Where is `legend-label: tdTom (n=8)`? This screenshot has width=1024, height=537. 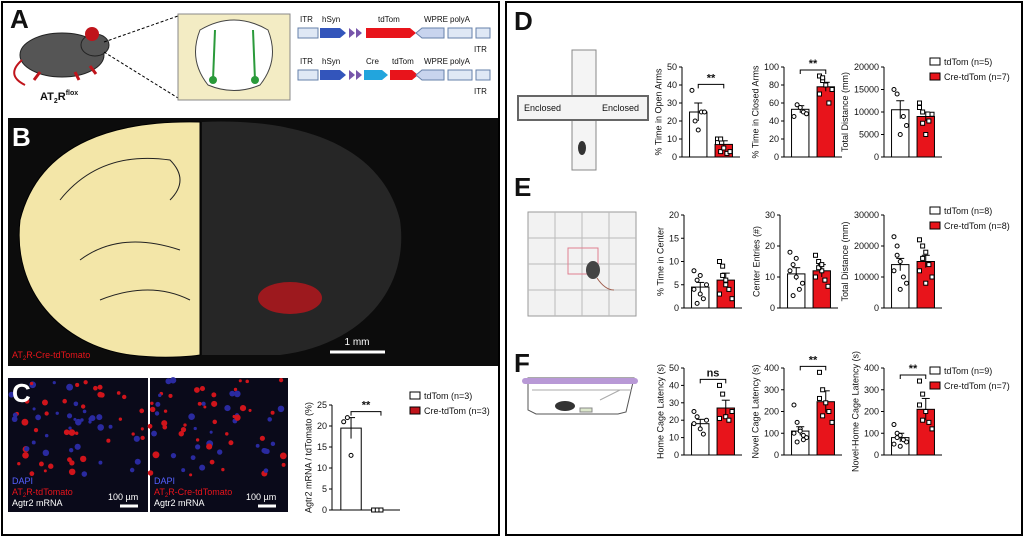 legend-label: tdTom (n=8) is located at coordinates (968, 211).